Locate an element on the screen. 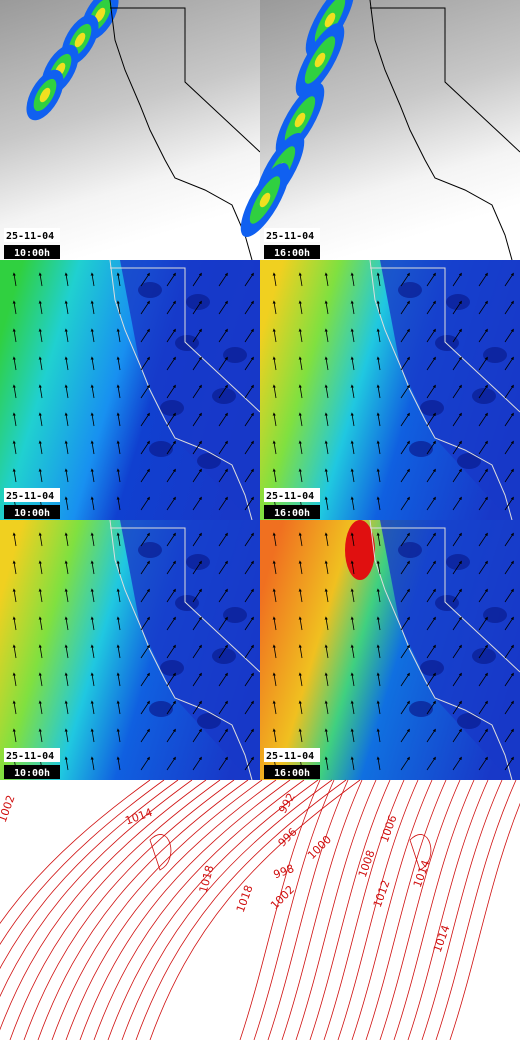 This screenshot has width=520, height=1040. rain-core is located at coordinates (100, 15).